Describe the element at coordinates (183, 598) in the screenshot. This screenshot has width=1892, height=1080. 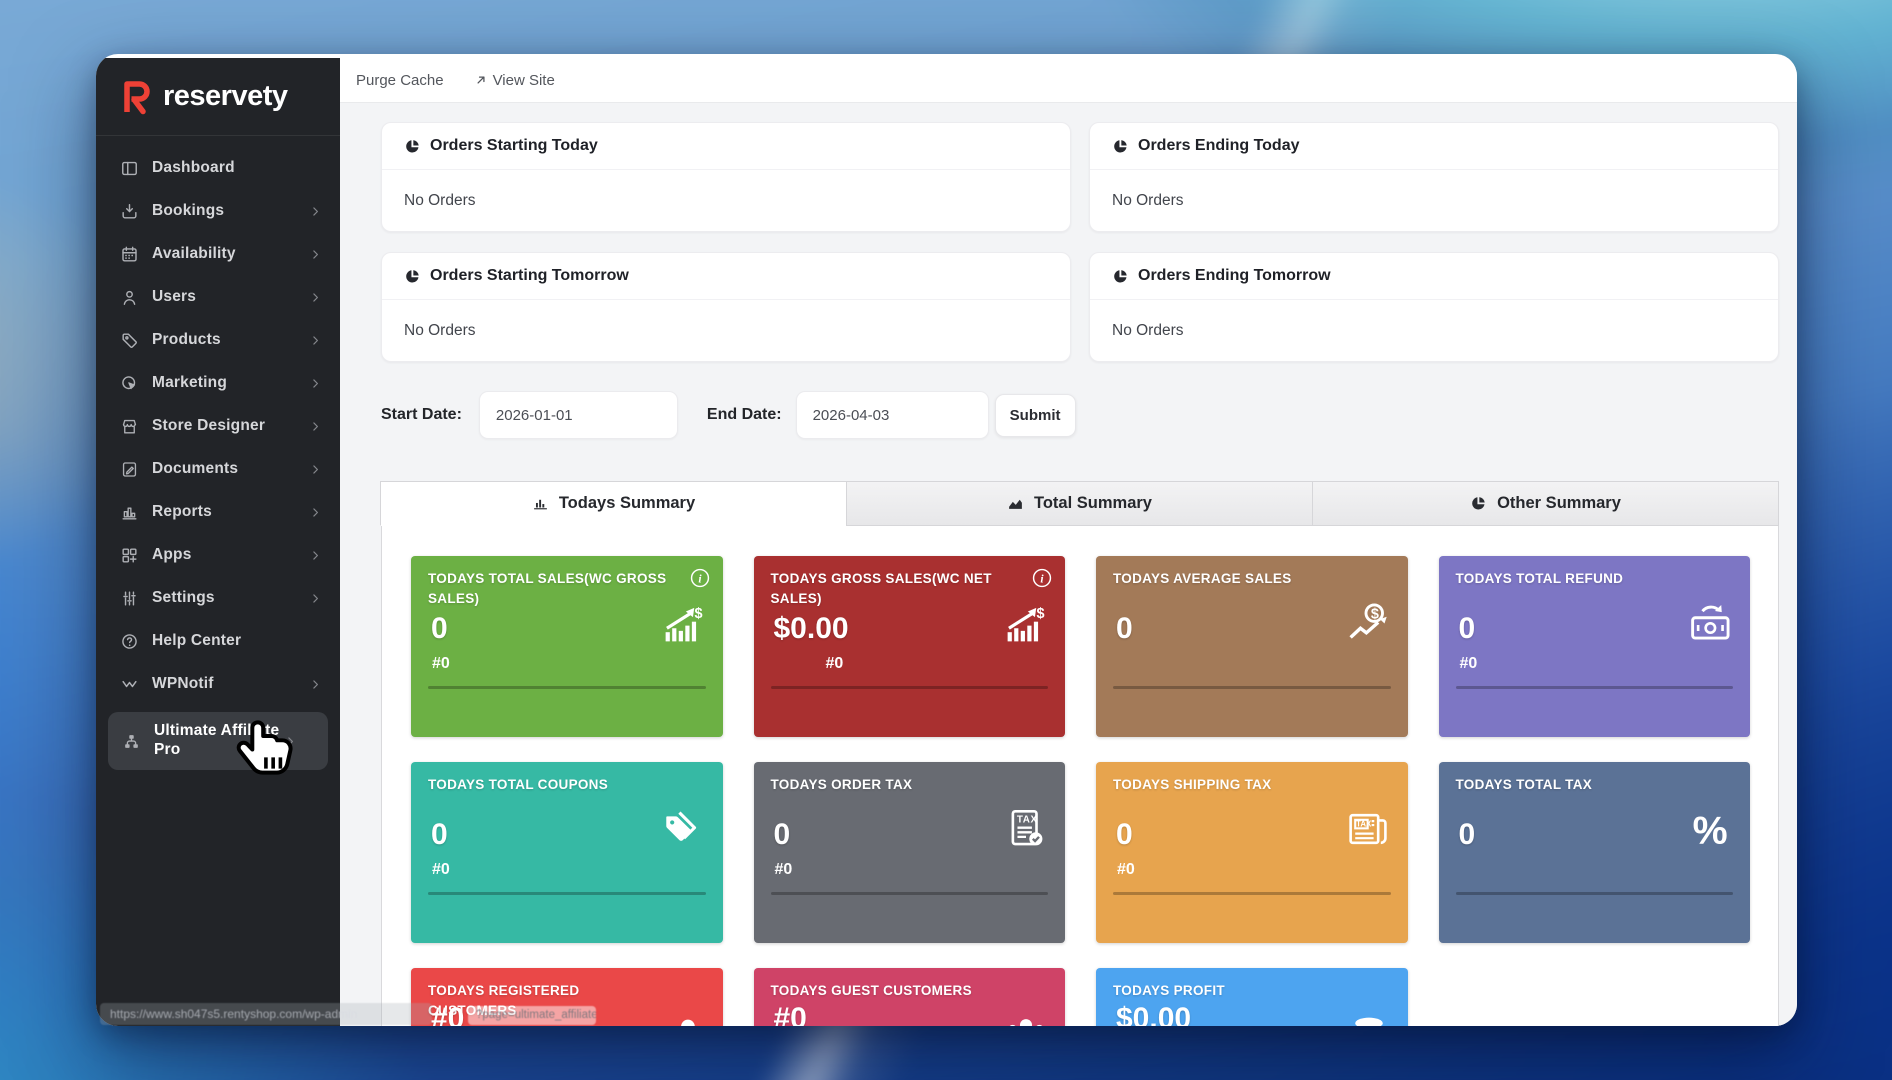
I see `sidebar-item-label: Settings` at that location.